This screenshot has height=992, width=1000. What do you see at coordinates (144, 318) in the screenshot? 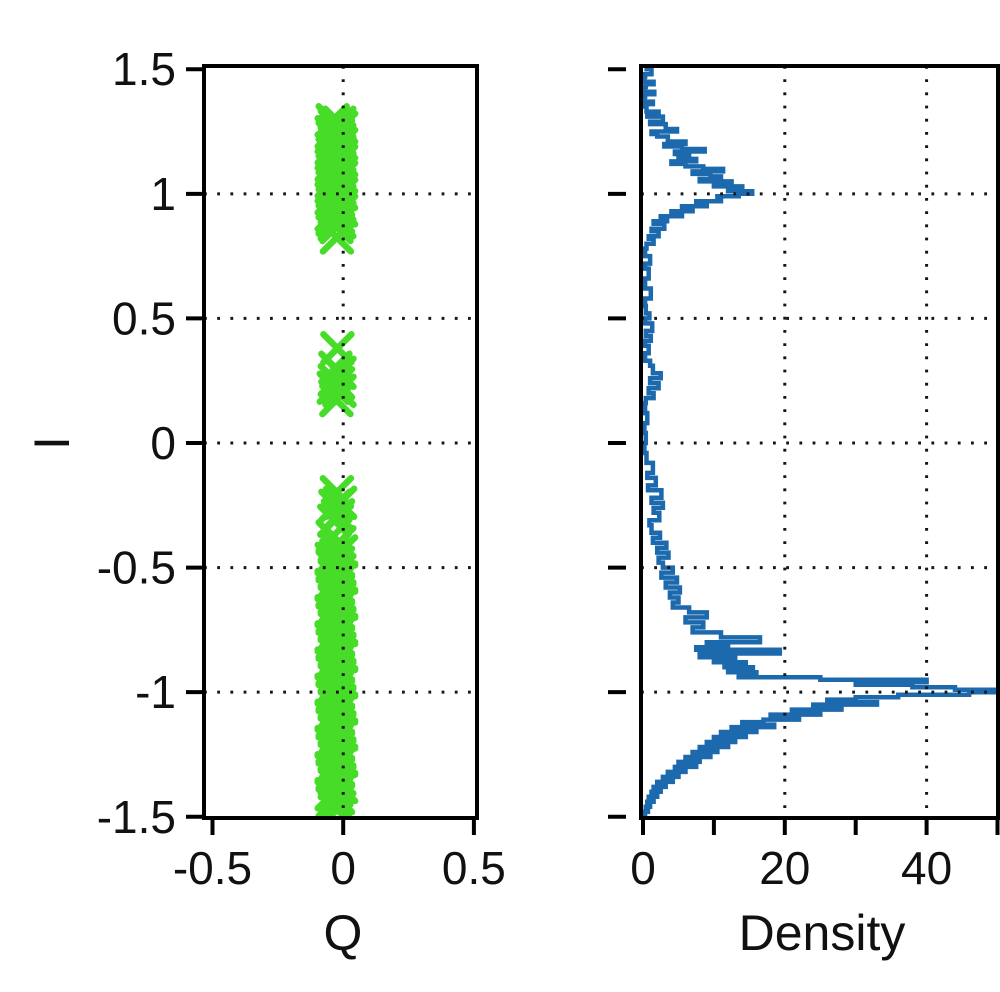
I see `y-tick-label: 0.5` at bounding box center [144, 318].